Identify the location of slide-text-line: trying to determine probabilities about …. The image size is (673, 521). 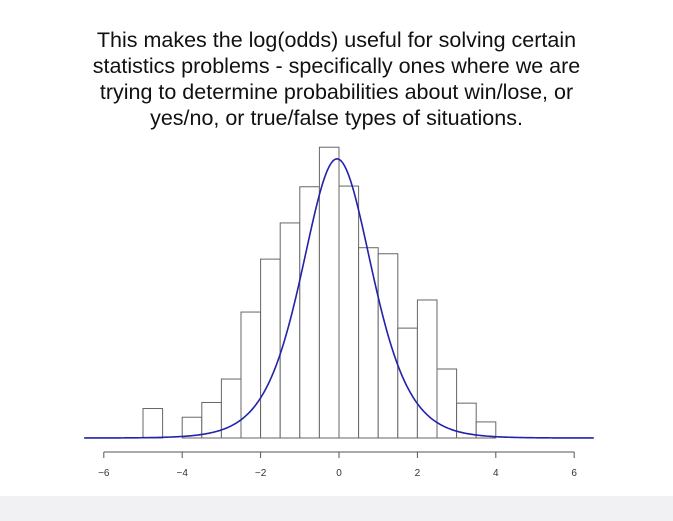
(336, 92).